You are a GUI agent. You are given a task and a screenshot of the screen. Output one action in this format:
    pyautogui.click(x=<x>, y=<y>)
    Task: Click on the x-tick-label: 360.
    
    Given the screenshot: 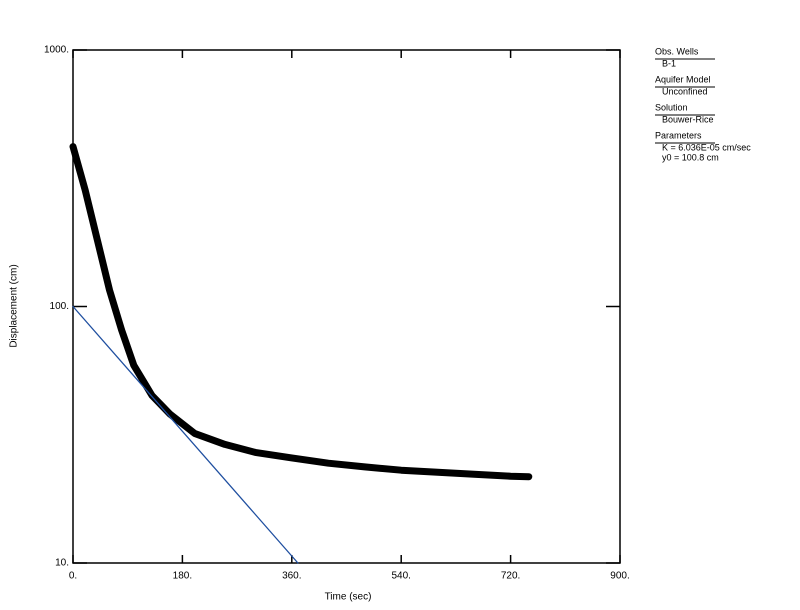 What is the action you would take?
    pyautogui.click(x=291, y=576)
    